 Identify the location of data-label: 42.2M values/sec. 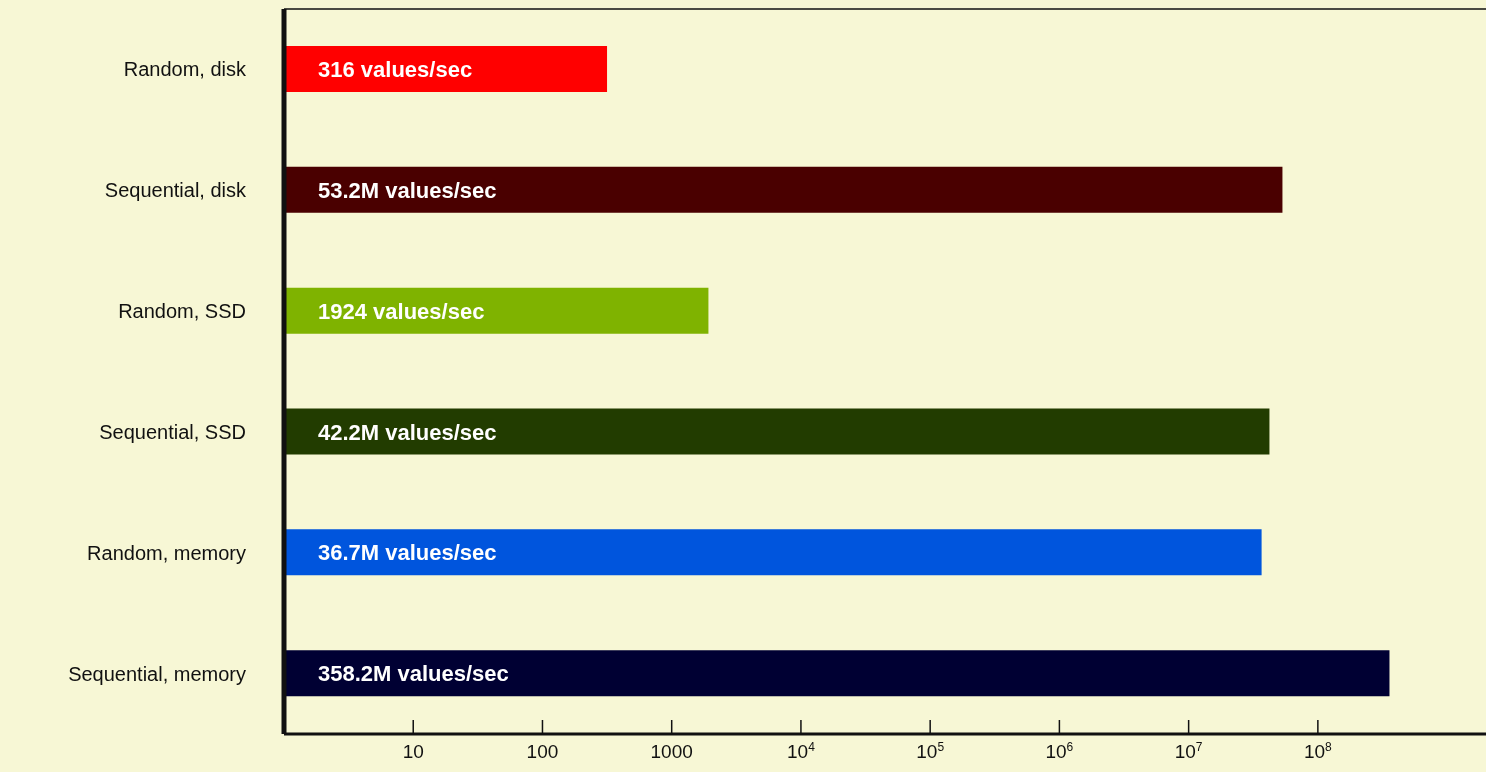
(407, 432).